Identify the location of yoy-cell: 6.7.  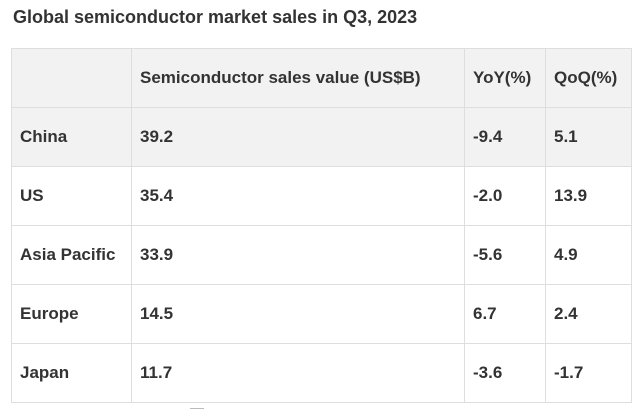
(505, 314).